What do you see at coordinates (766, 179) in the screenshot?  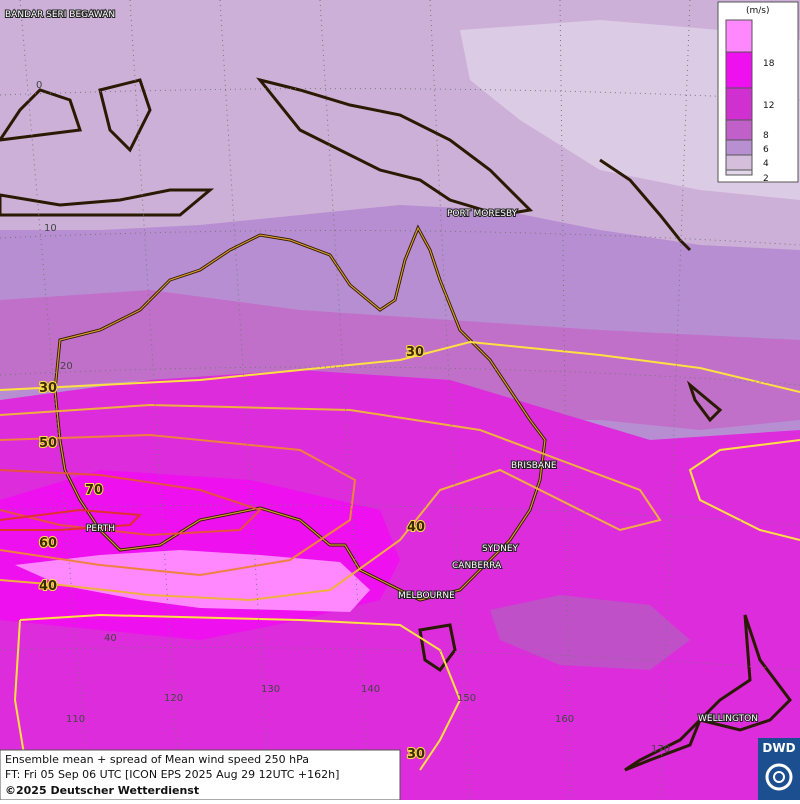 I see `legend-label: 2` at bounding box center [766, 179].